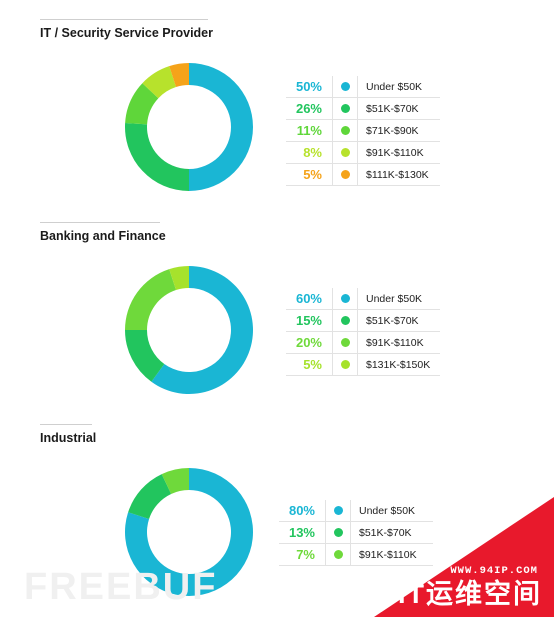 The width and height of the screenshot is (554, 617). I want to click on legend-label: $71K-$90K, so click(398, 130).